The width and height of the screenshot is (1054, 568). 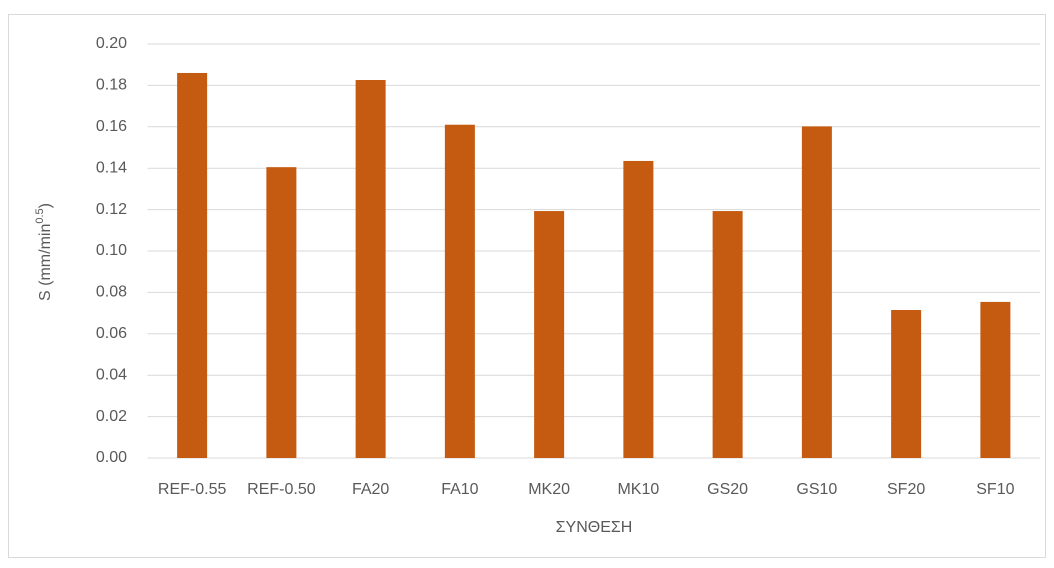 I want to click on y-tick-label: 0.06, so click(x=111, y=333).